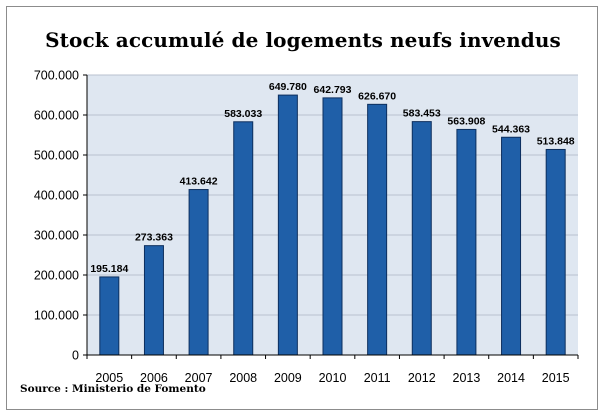  What do you see at coordinates (288, 87) in the screenshot?
I see `data-label-2009: 649.780` at bounding box center [288, 87].